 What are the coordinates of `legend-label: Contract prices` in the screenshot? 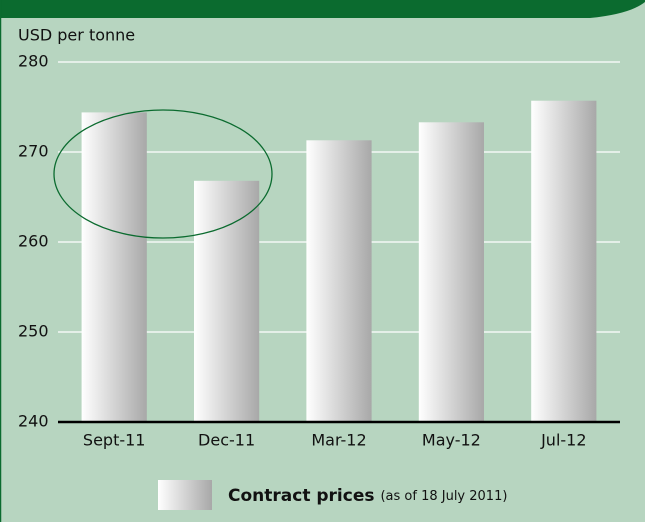 It's located at (301, 496).